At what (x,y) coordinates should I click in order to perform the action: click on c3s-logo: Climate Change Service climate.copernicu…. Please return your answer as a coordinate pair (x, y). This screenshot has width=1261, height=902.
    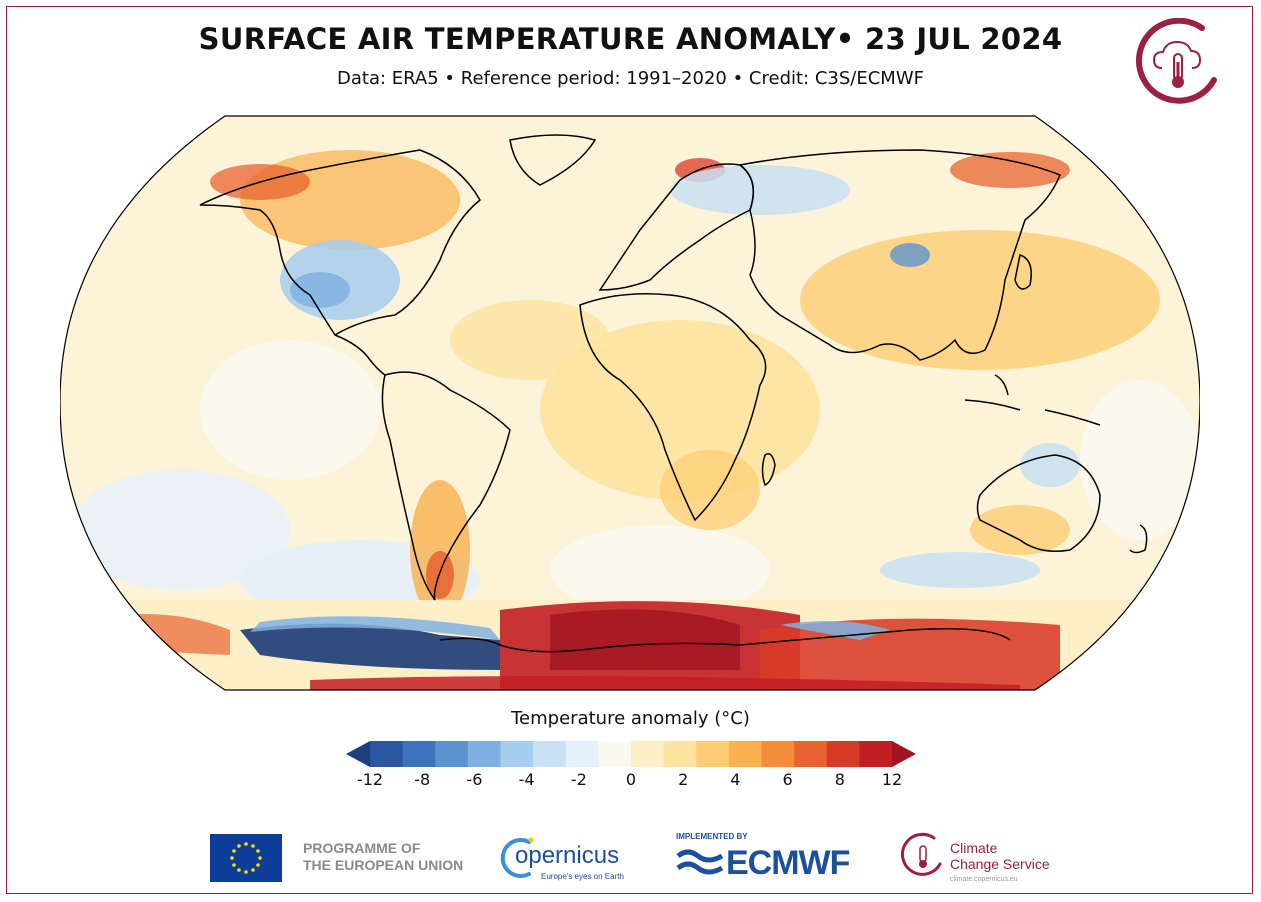
    Looking at the image, I should click on (980, 859).